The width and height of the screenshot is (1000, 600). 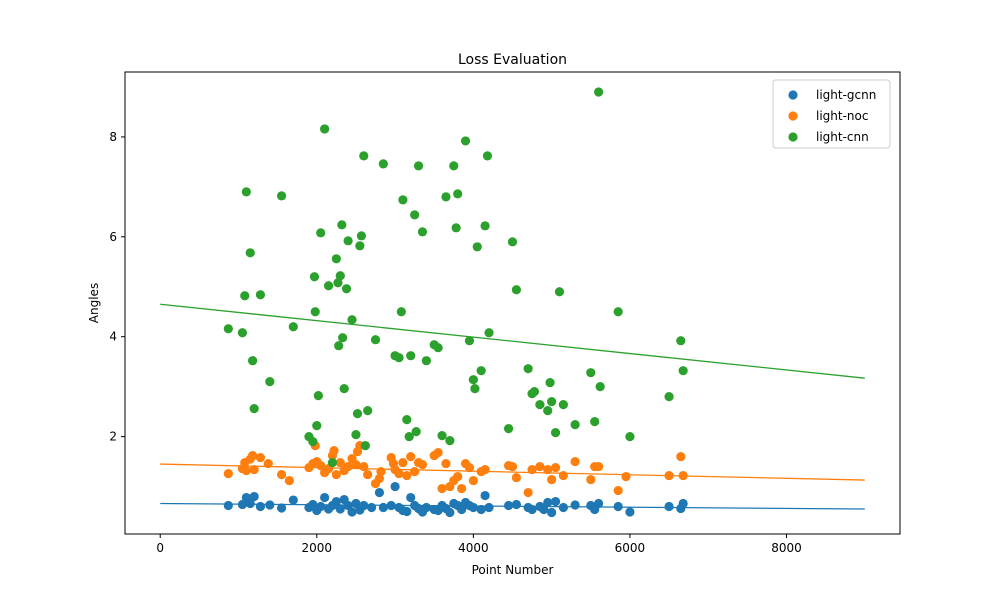 I want to click on y-tick-label-6: 6, so click(x=113, y=237).